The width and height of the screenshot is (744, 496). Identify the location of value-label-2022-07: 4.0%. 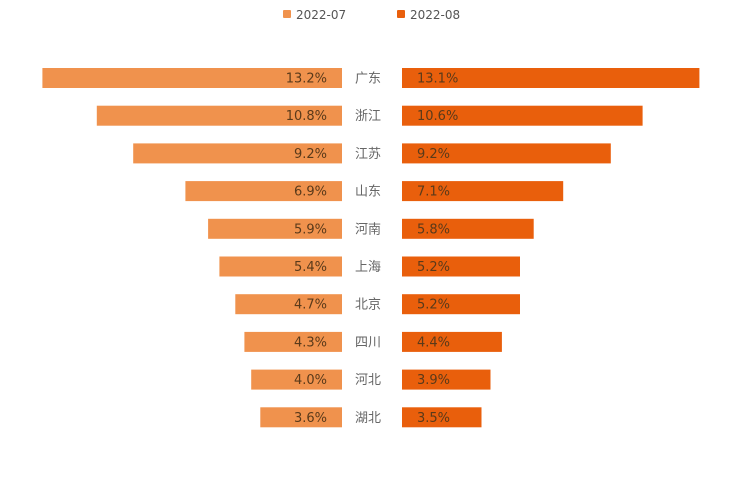
(310, 380).